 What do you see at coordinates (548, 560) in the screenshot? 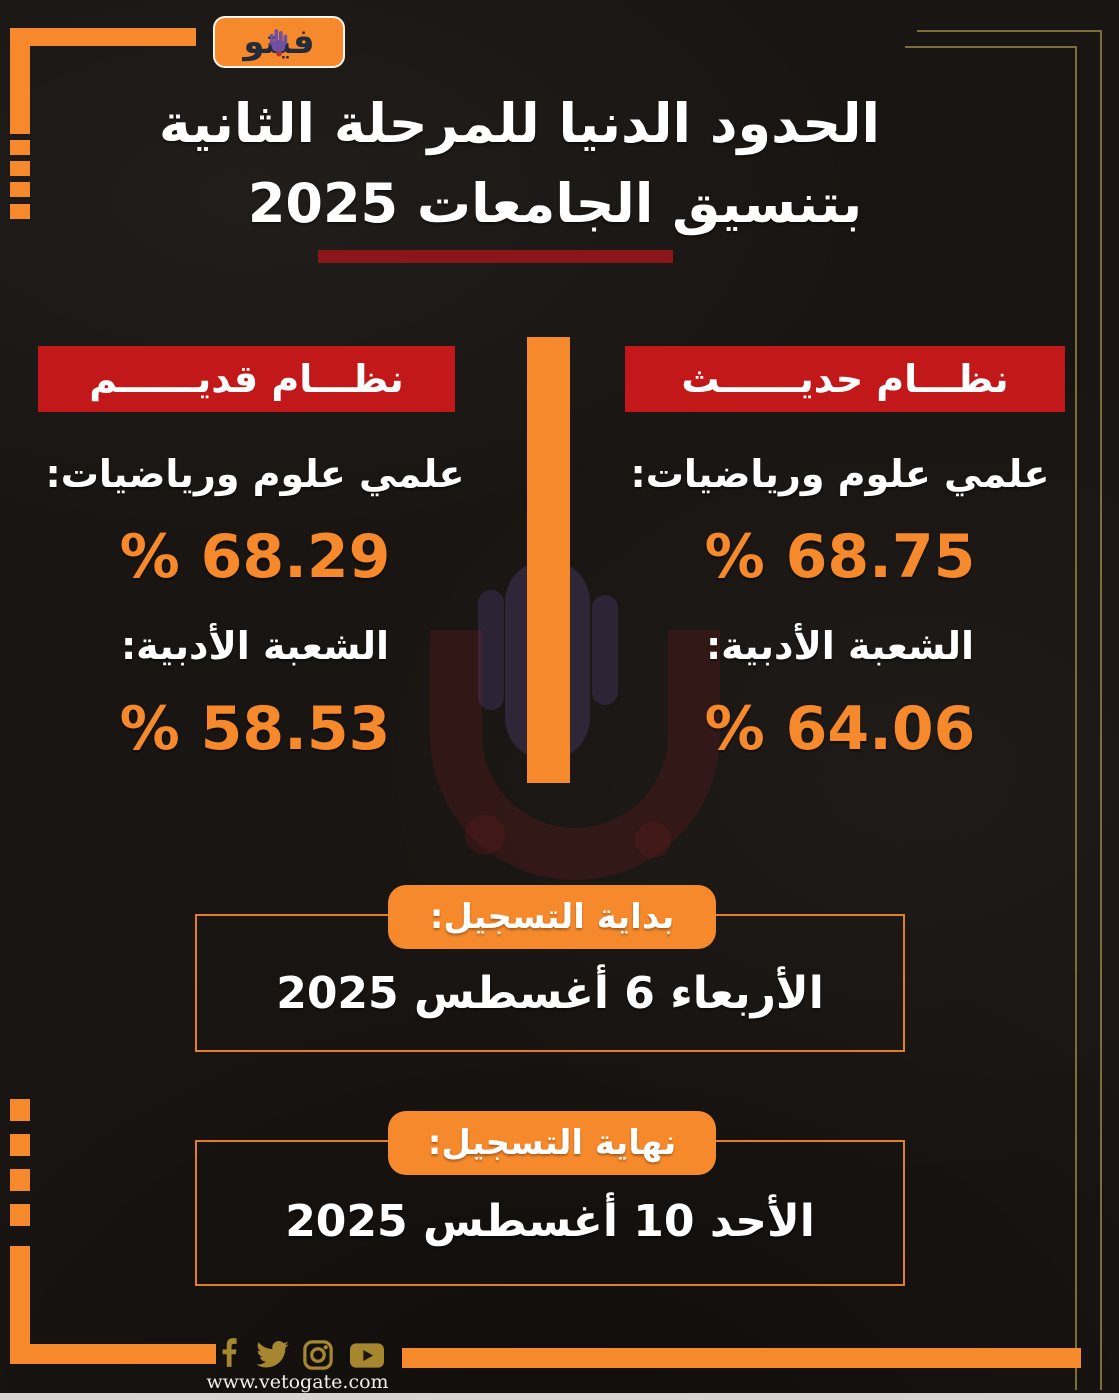
I see `center-divider-bar` at bounding box center [548, 560].